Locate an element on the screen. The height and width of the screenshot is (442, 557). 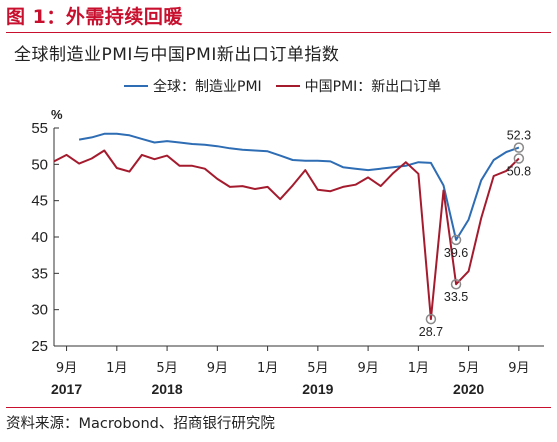
legend-item-global-pmi: 全球：制造业PMI is located at coordinates (193, 86).